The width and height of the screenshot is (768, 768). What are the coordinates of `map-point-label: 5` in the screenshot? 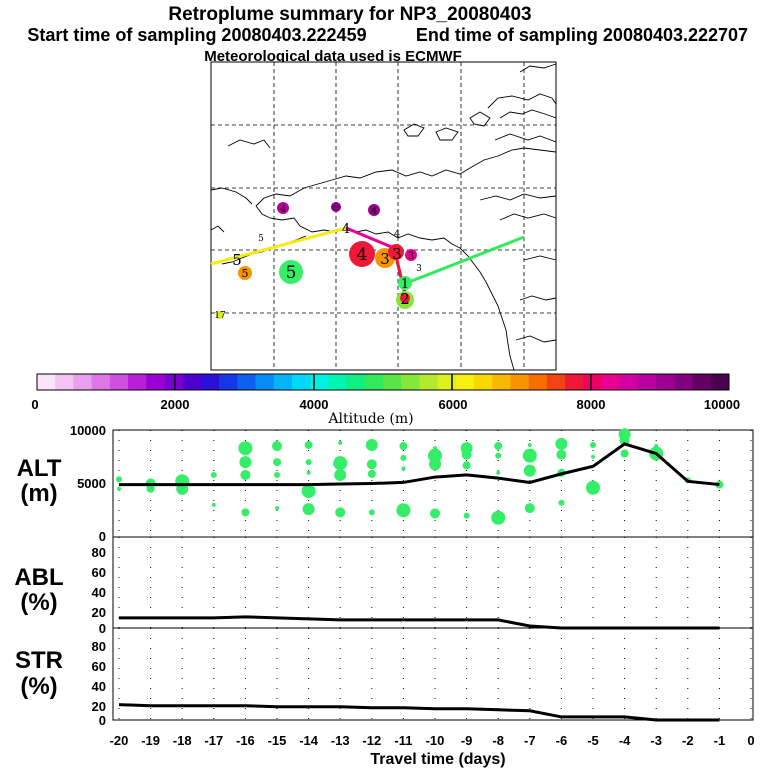 It's located at (291, 273).